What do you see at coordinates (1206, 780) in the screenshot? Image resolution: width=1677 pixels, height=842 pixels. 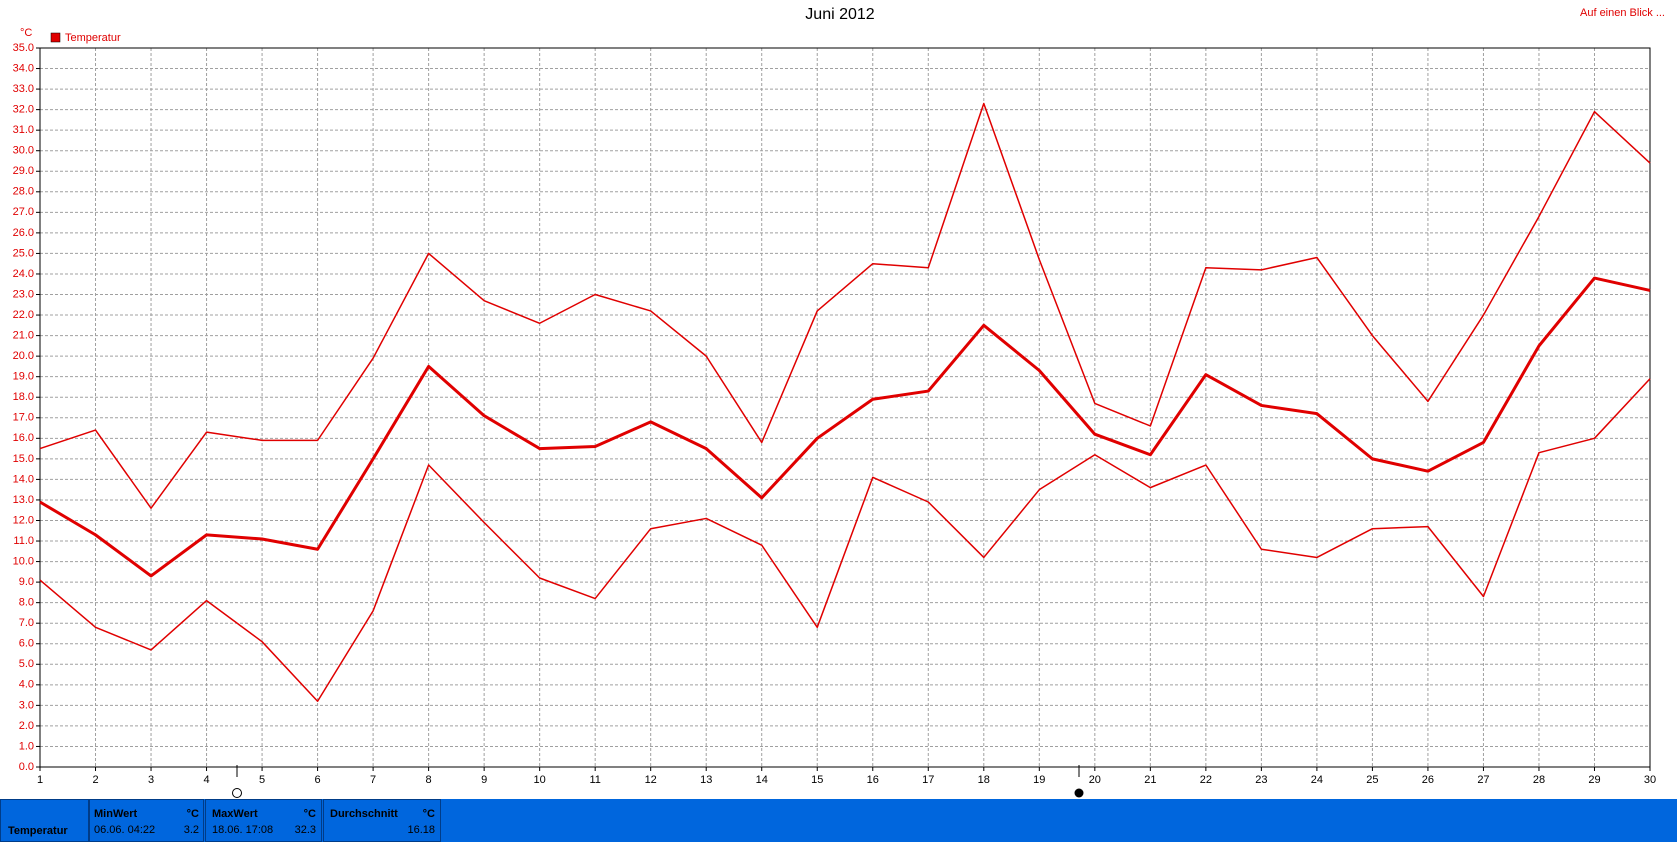 I see `x-tick-label: 22` at bounding box center [1206, 780].